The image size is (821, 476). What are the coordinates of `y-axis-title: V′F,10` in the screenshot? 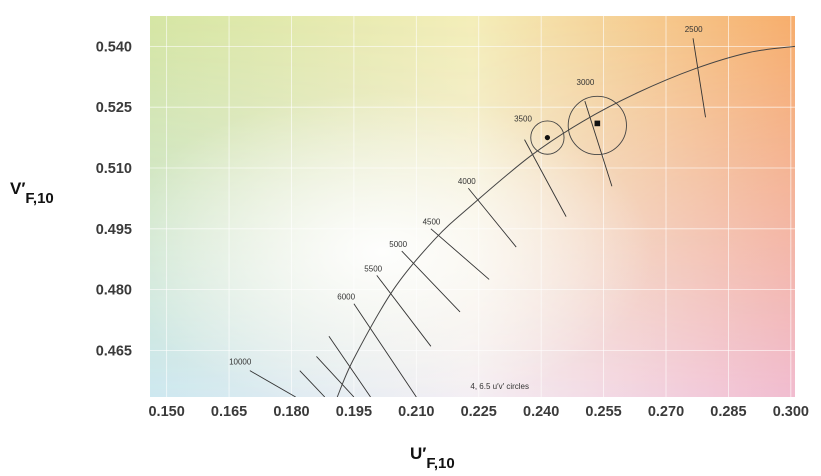 It's located at (32, 193).